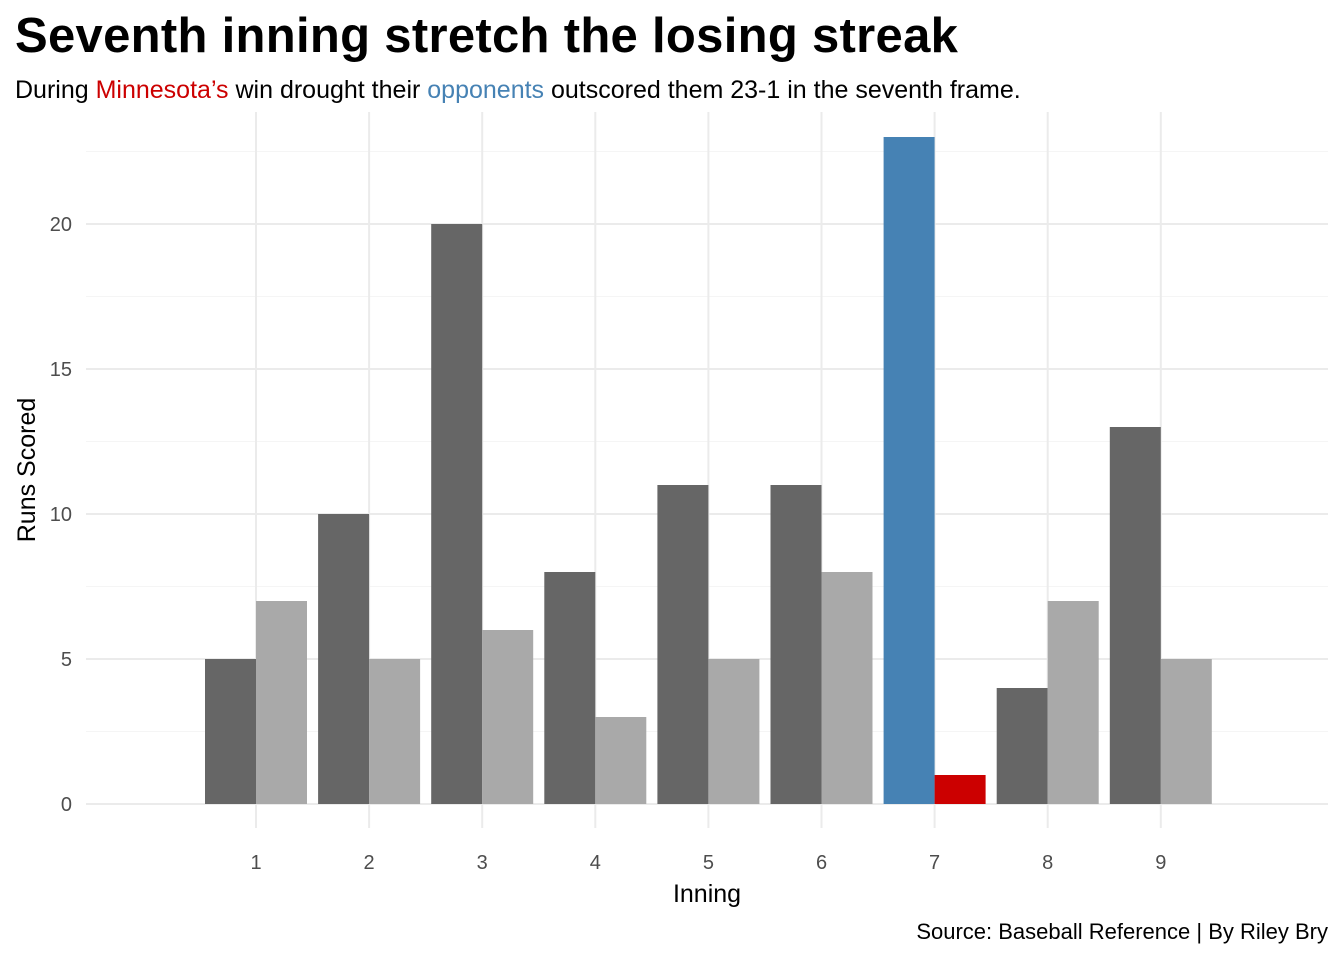 The image size is (1344, 960). Describe the element at coordinates (66, 805) in the screenshot. I see `y-tick-label: 0` at that location.